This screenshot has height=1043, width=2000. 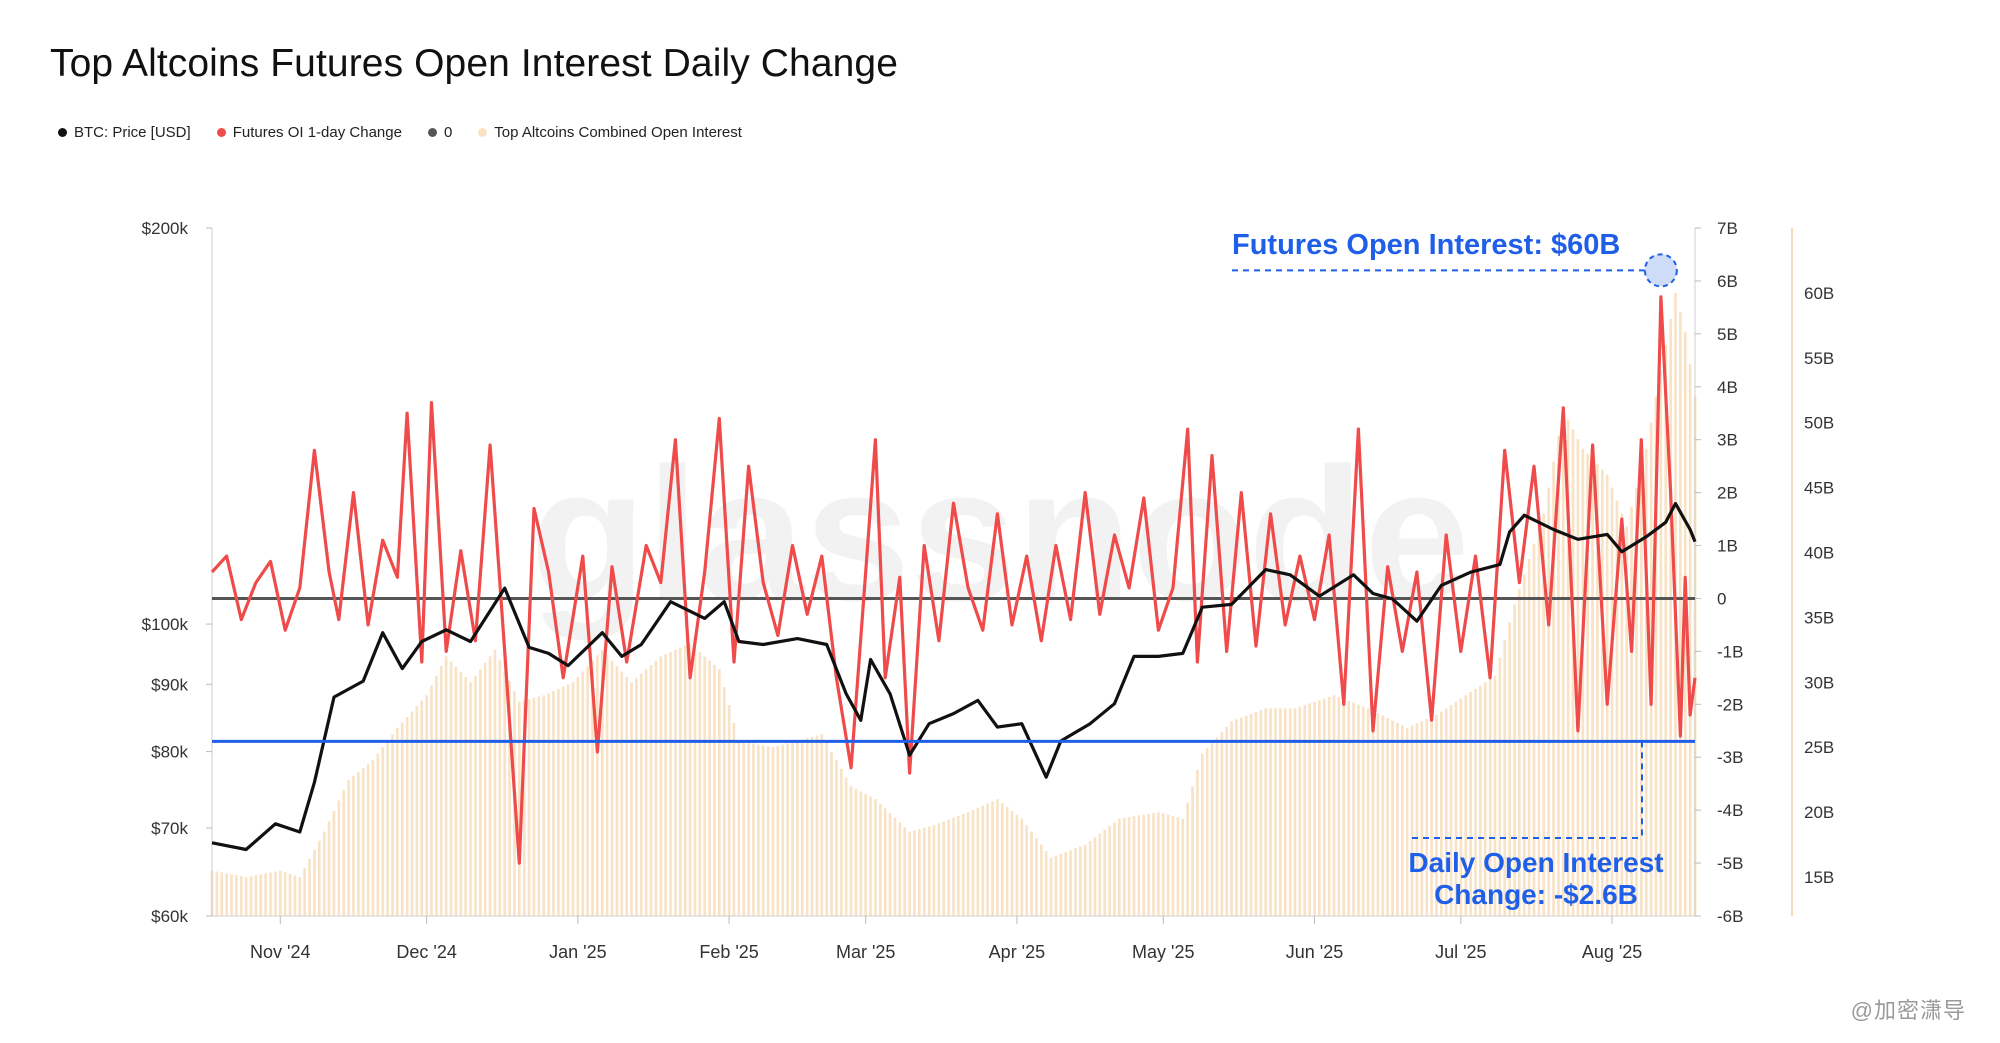 What do you see at coordinates (1727, 493) in the screenshot?
I see `y-right-tick-label: 2B` at bounding box center [1727, 493].